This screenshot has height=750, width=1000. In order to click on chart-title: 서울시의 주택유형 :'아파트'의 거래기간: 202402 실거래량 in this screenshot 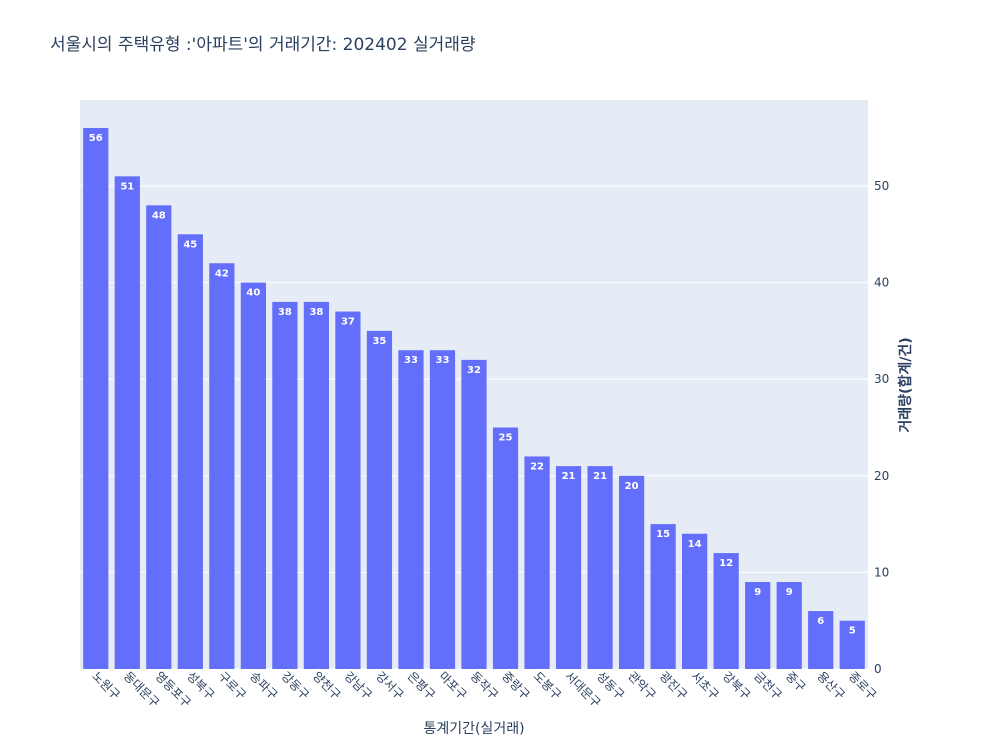, I will do `click(263, 45)`.